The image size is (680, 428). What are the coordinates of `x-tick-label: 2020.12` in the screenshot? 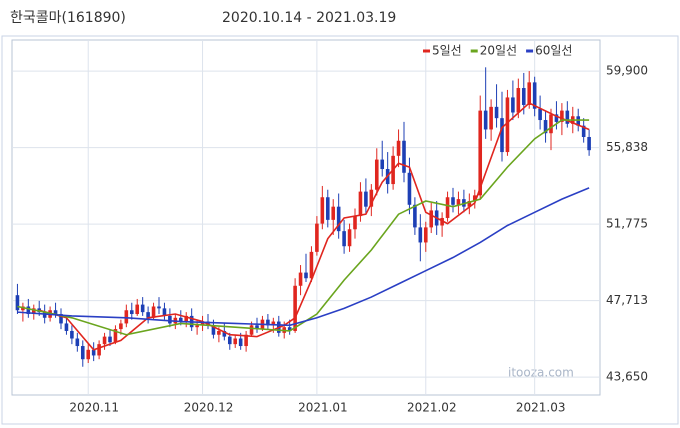 It's located at (209, 408).